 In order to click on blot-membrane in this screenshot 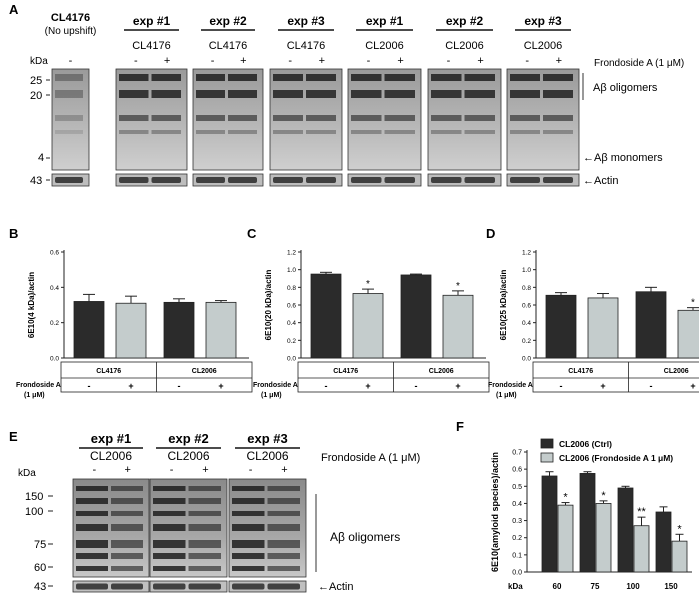, I will do `click(70, 119)`.